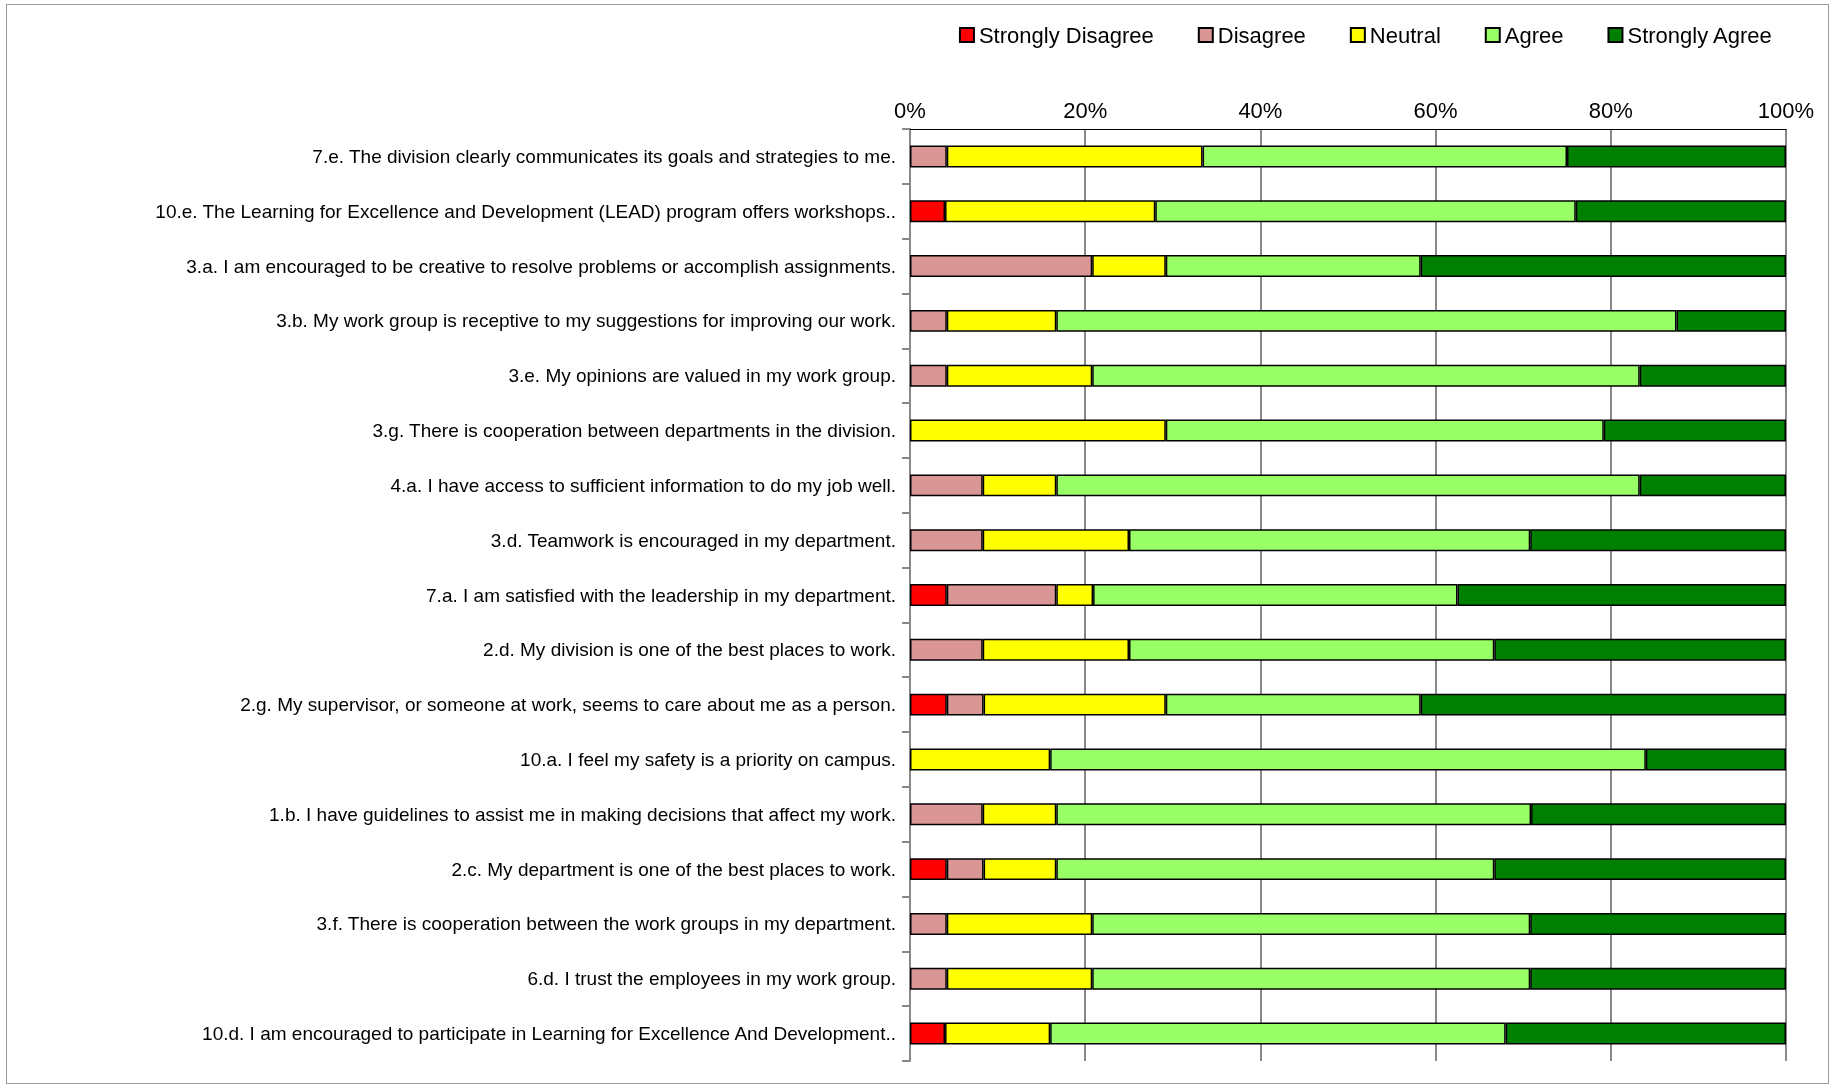  I want to click on x-tick-label: 0%, so click(910, 110).